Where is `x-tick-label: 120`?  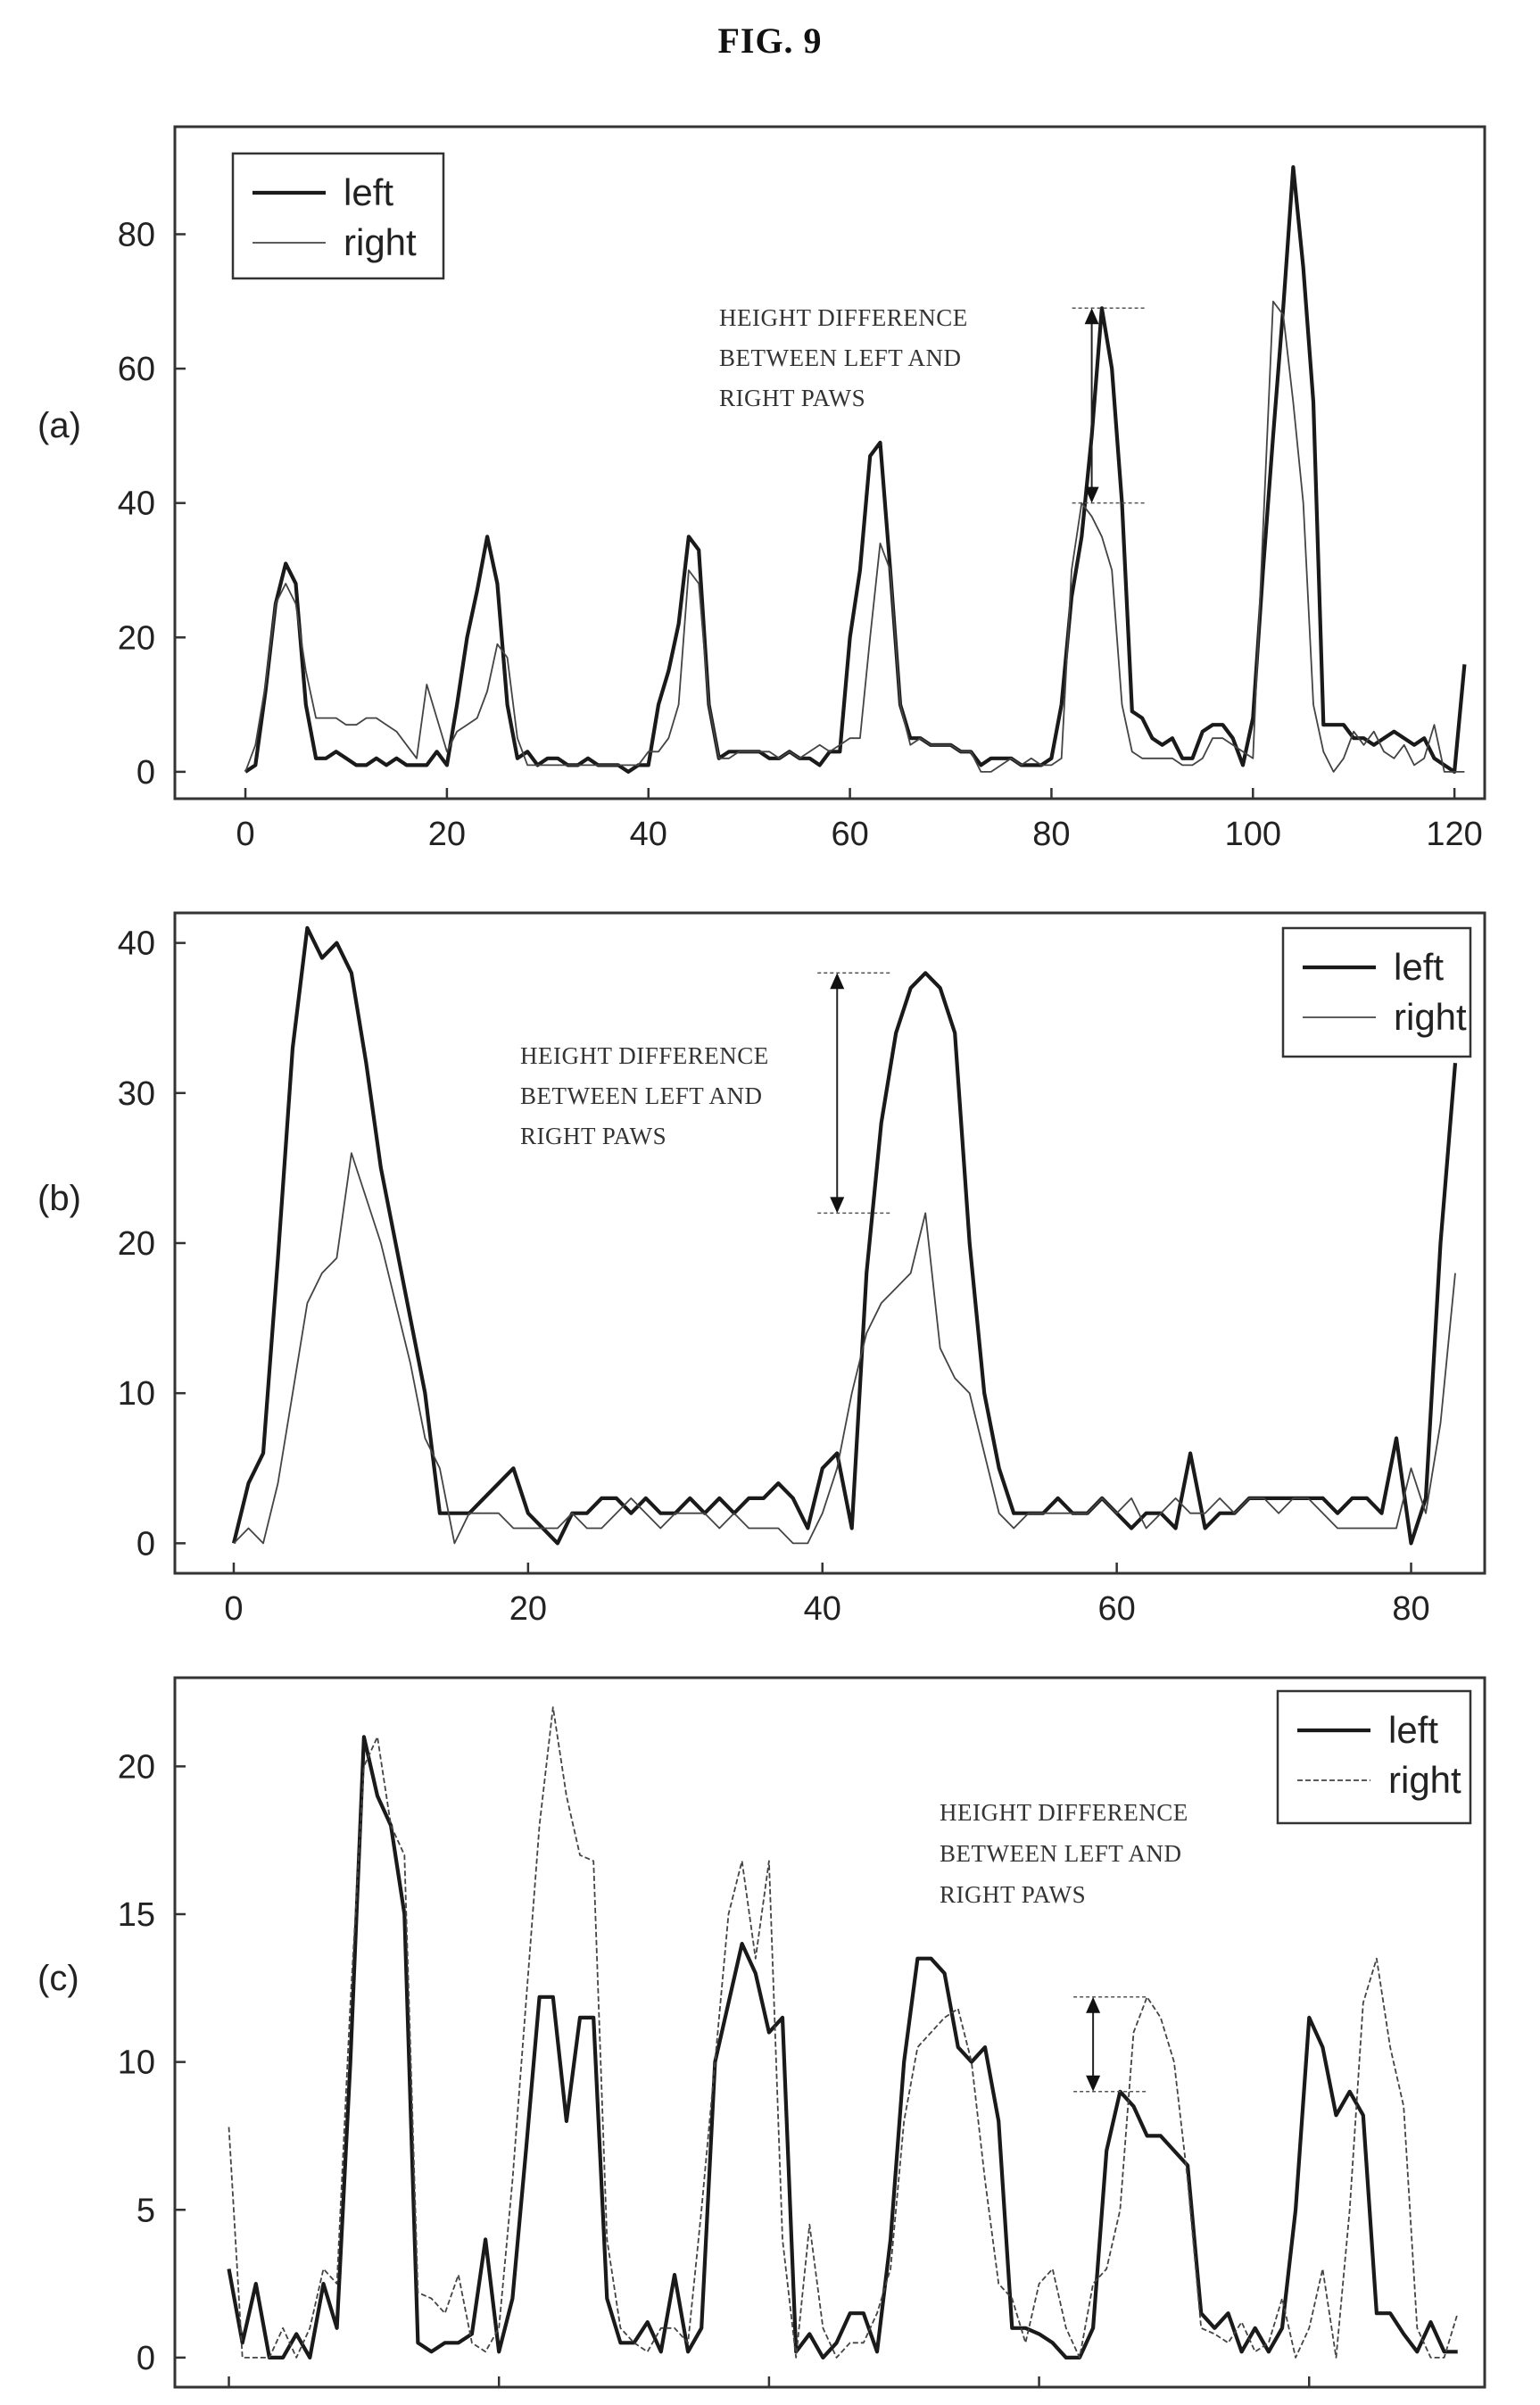 x-tick-label: 120 is located at coordinates (1454, 834).